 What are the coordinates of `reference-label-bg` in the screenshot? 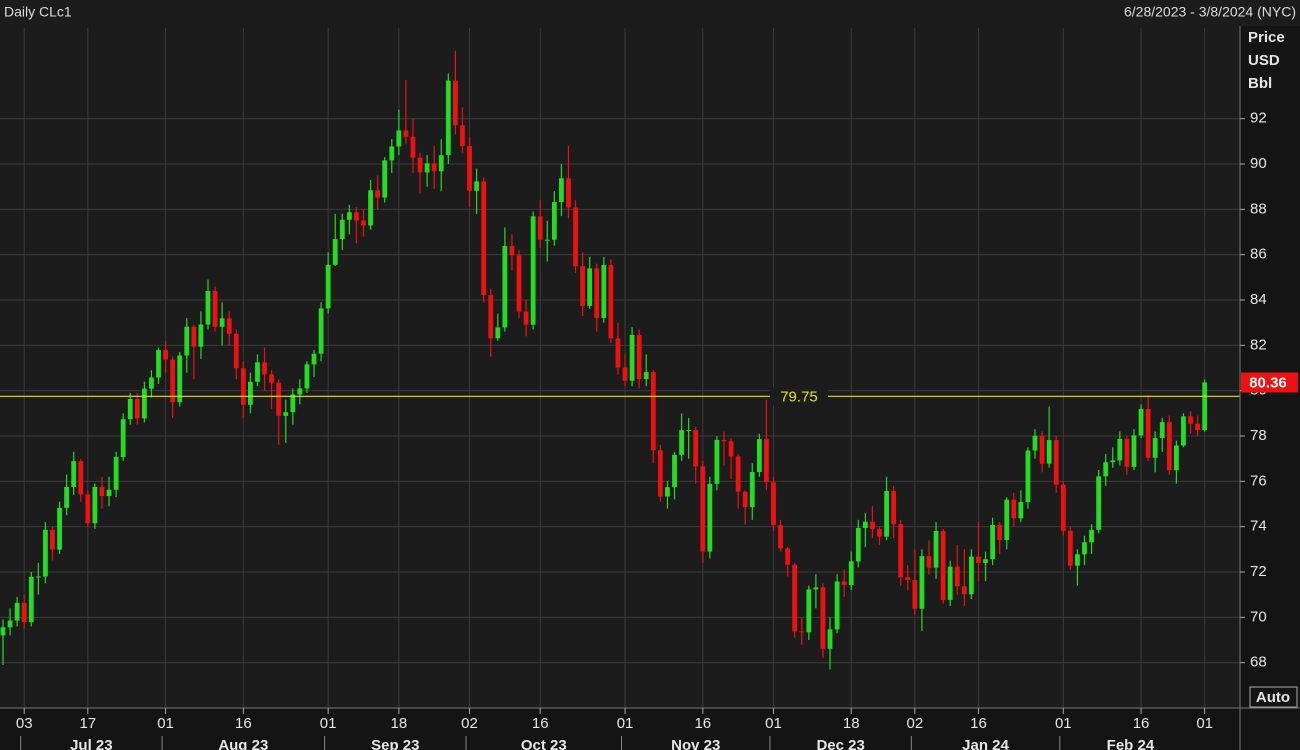 It's located at (799, 396).